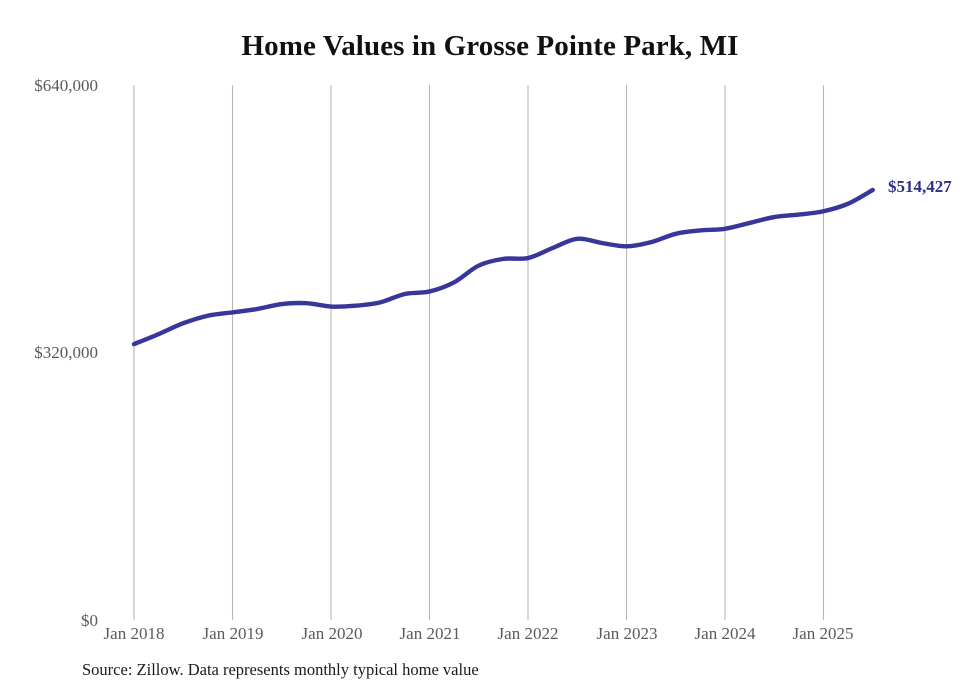  Describe the element at coordinates (66, 352) in the screenshot. I see `y-tick-label-320000: $320,000` at that location.